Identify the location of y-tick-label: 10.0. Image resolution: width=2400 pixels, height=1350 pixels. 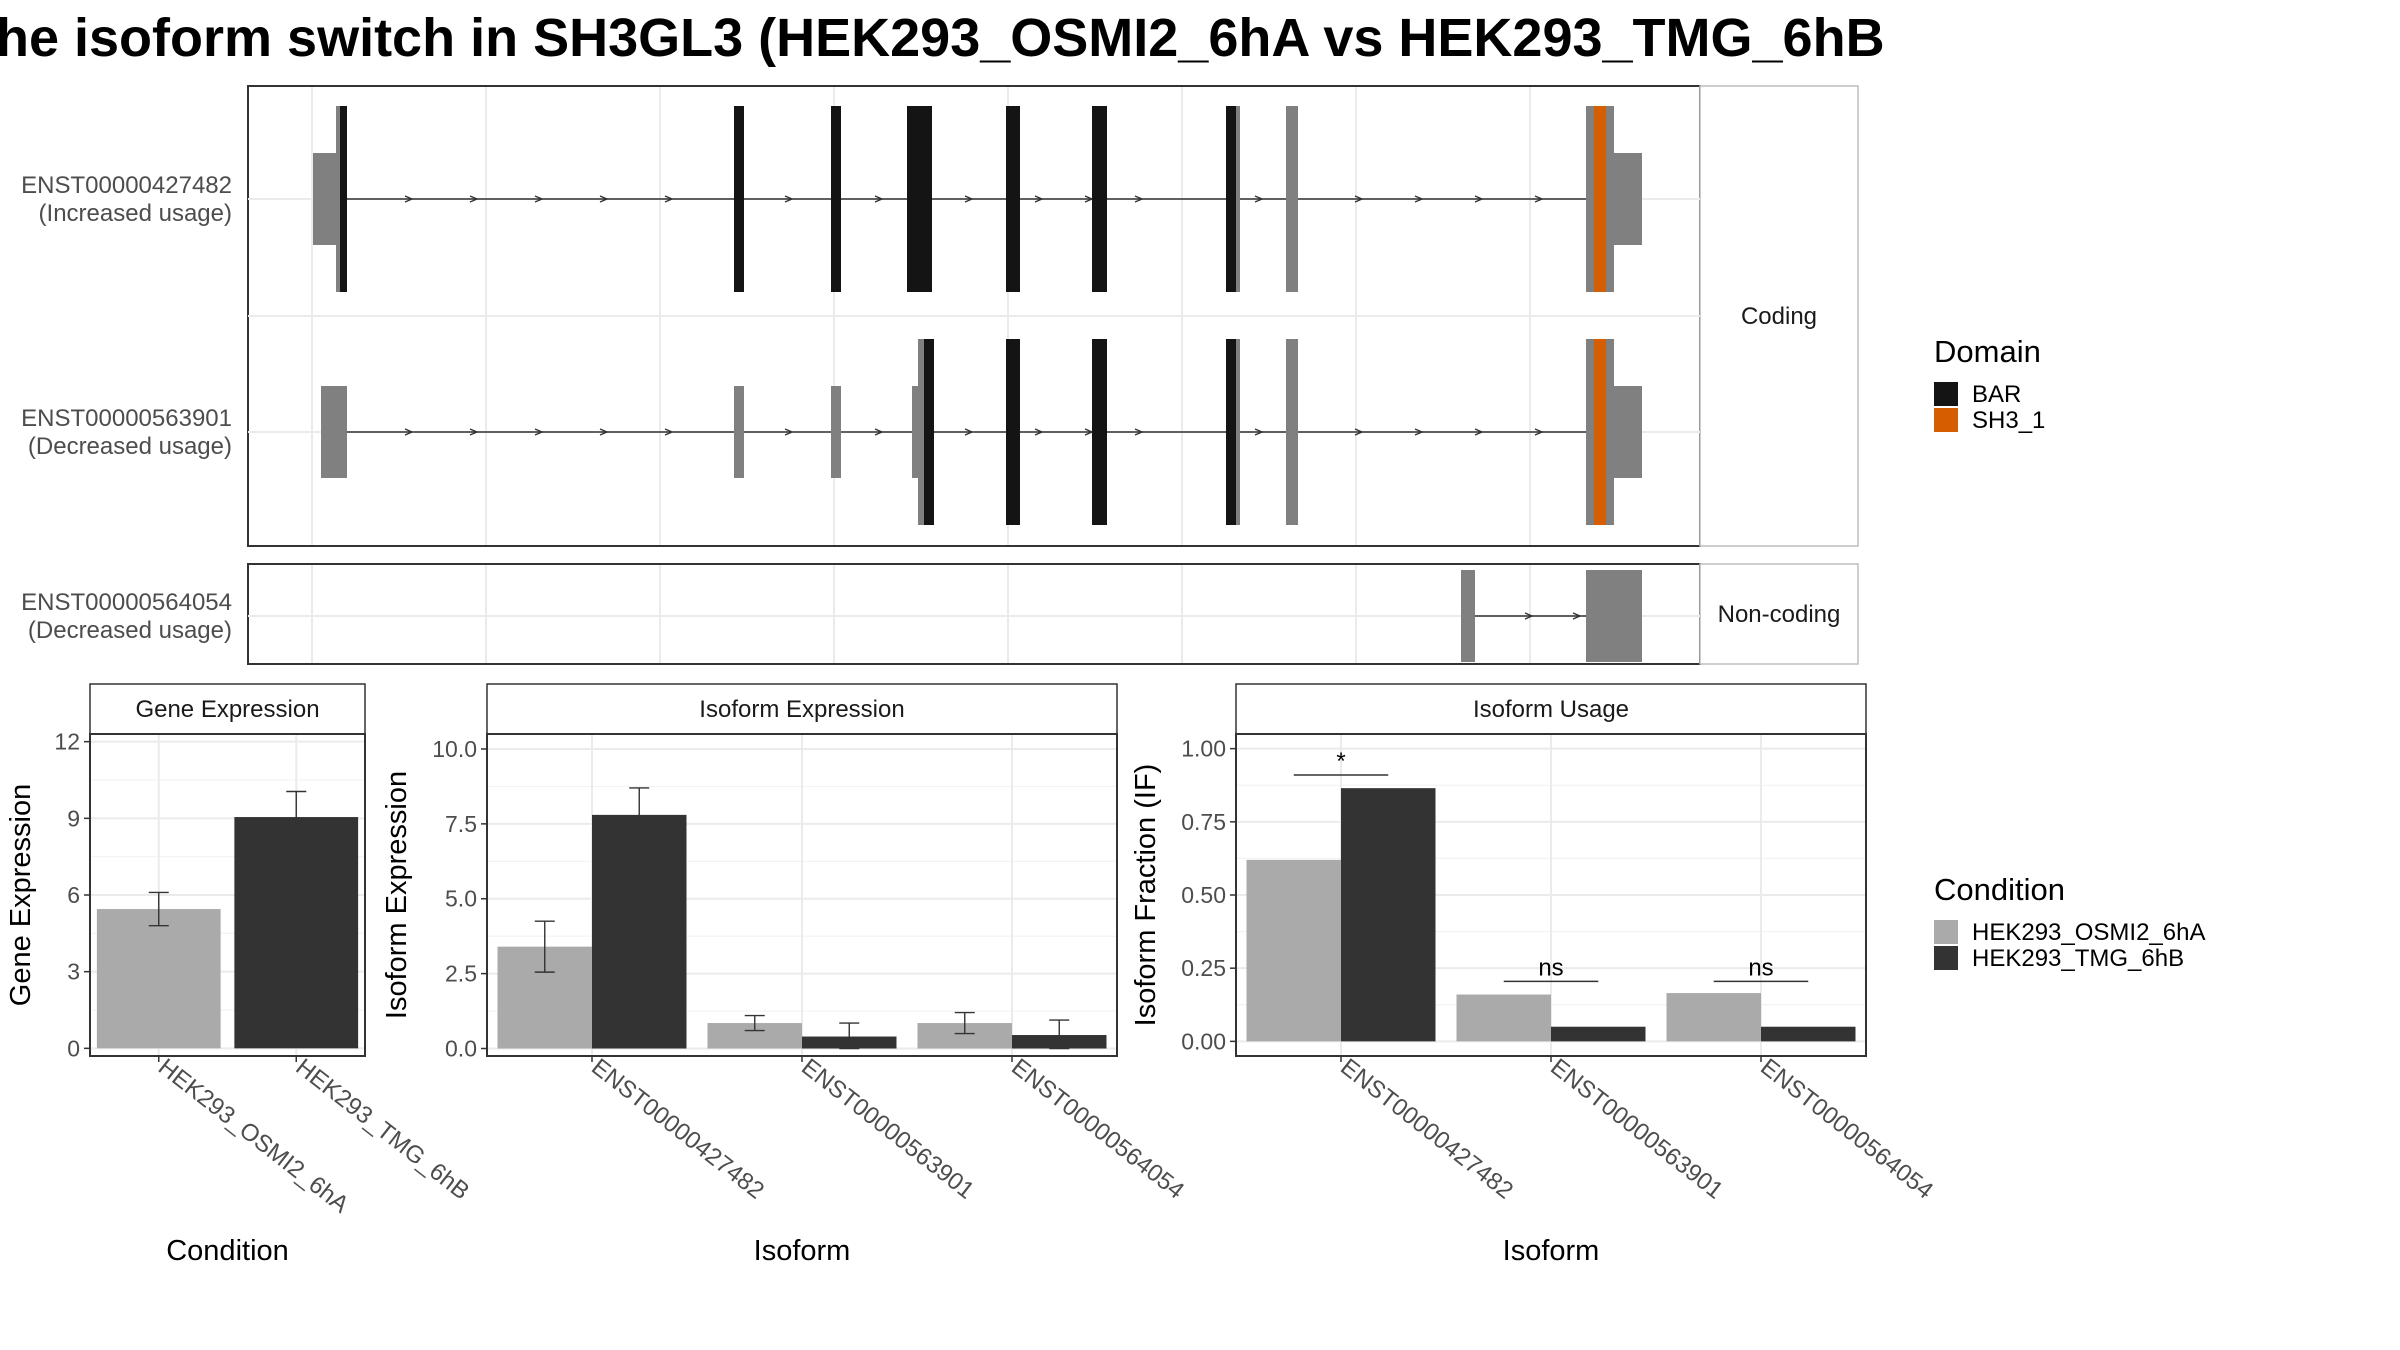
(454, 749).